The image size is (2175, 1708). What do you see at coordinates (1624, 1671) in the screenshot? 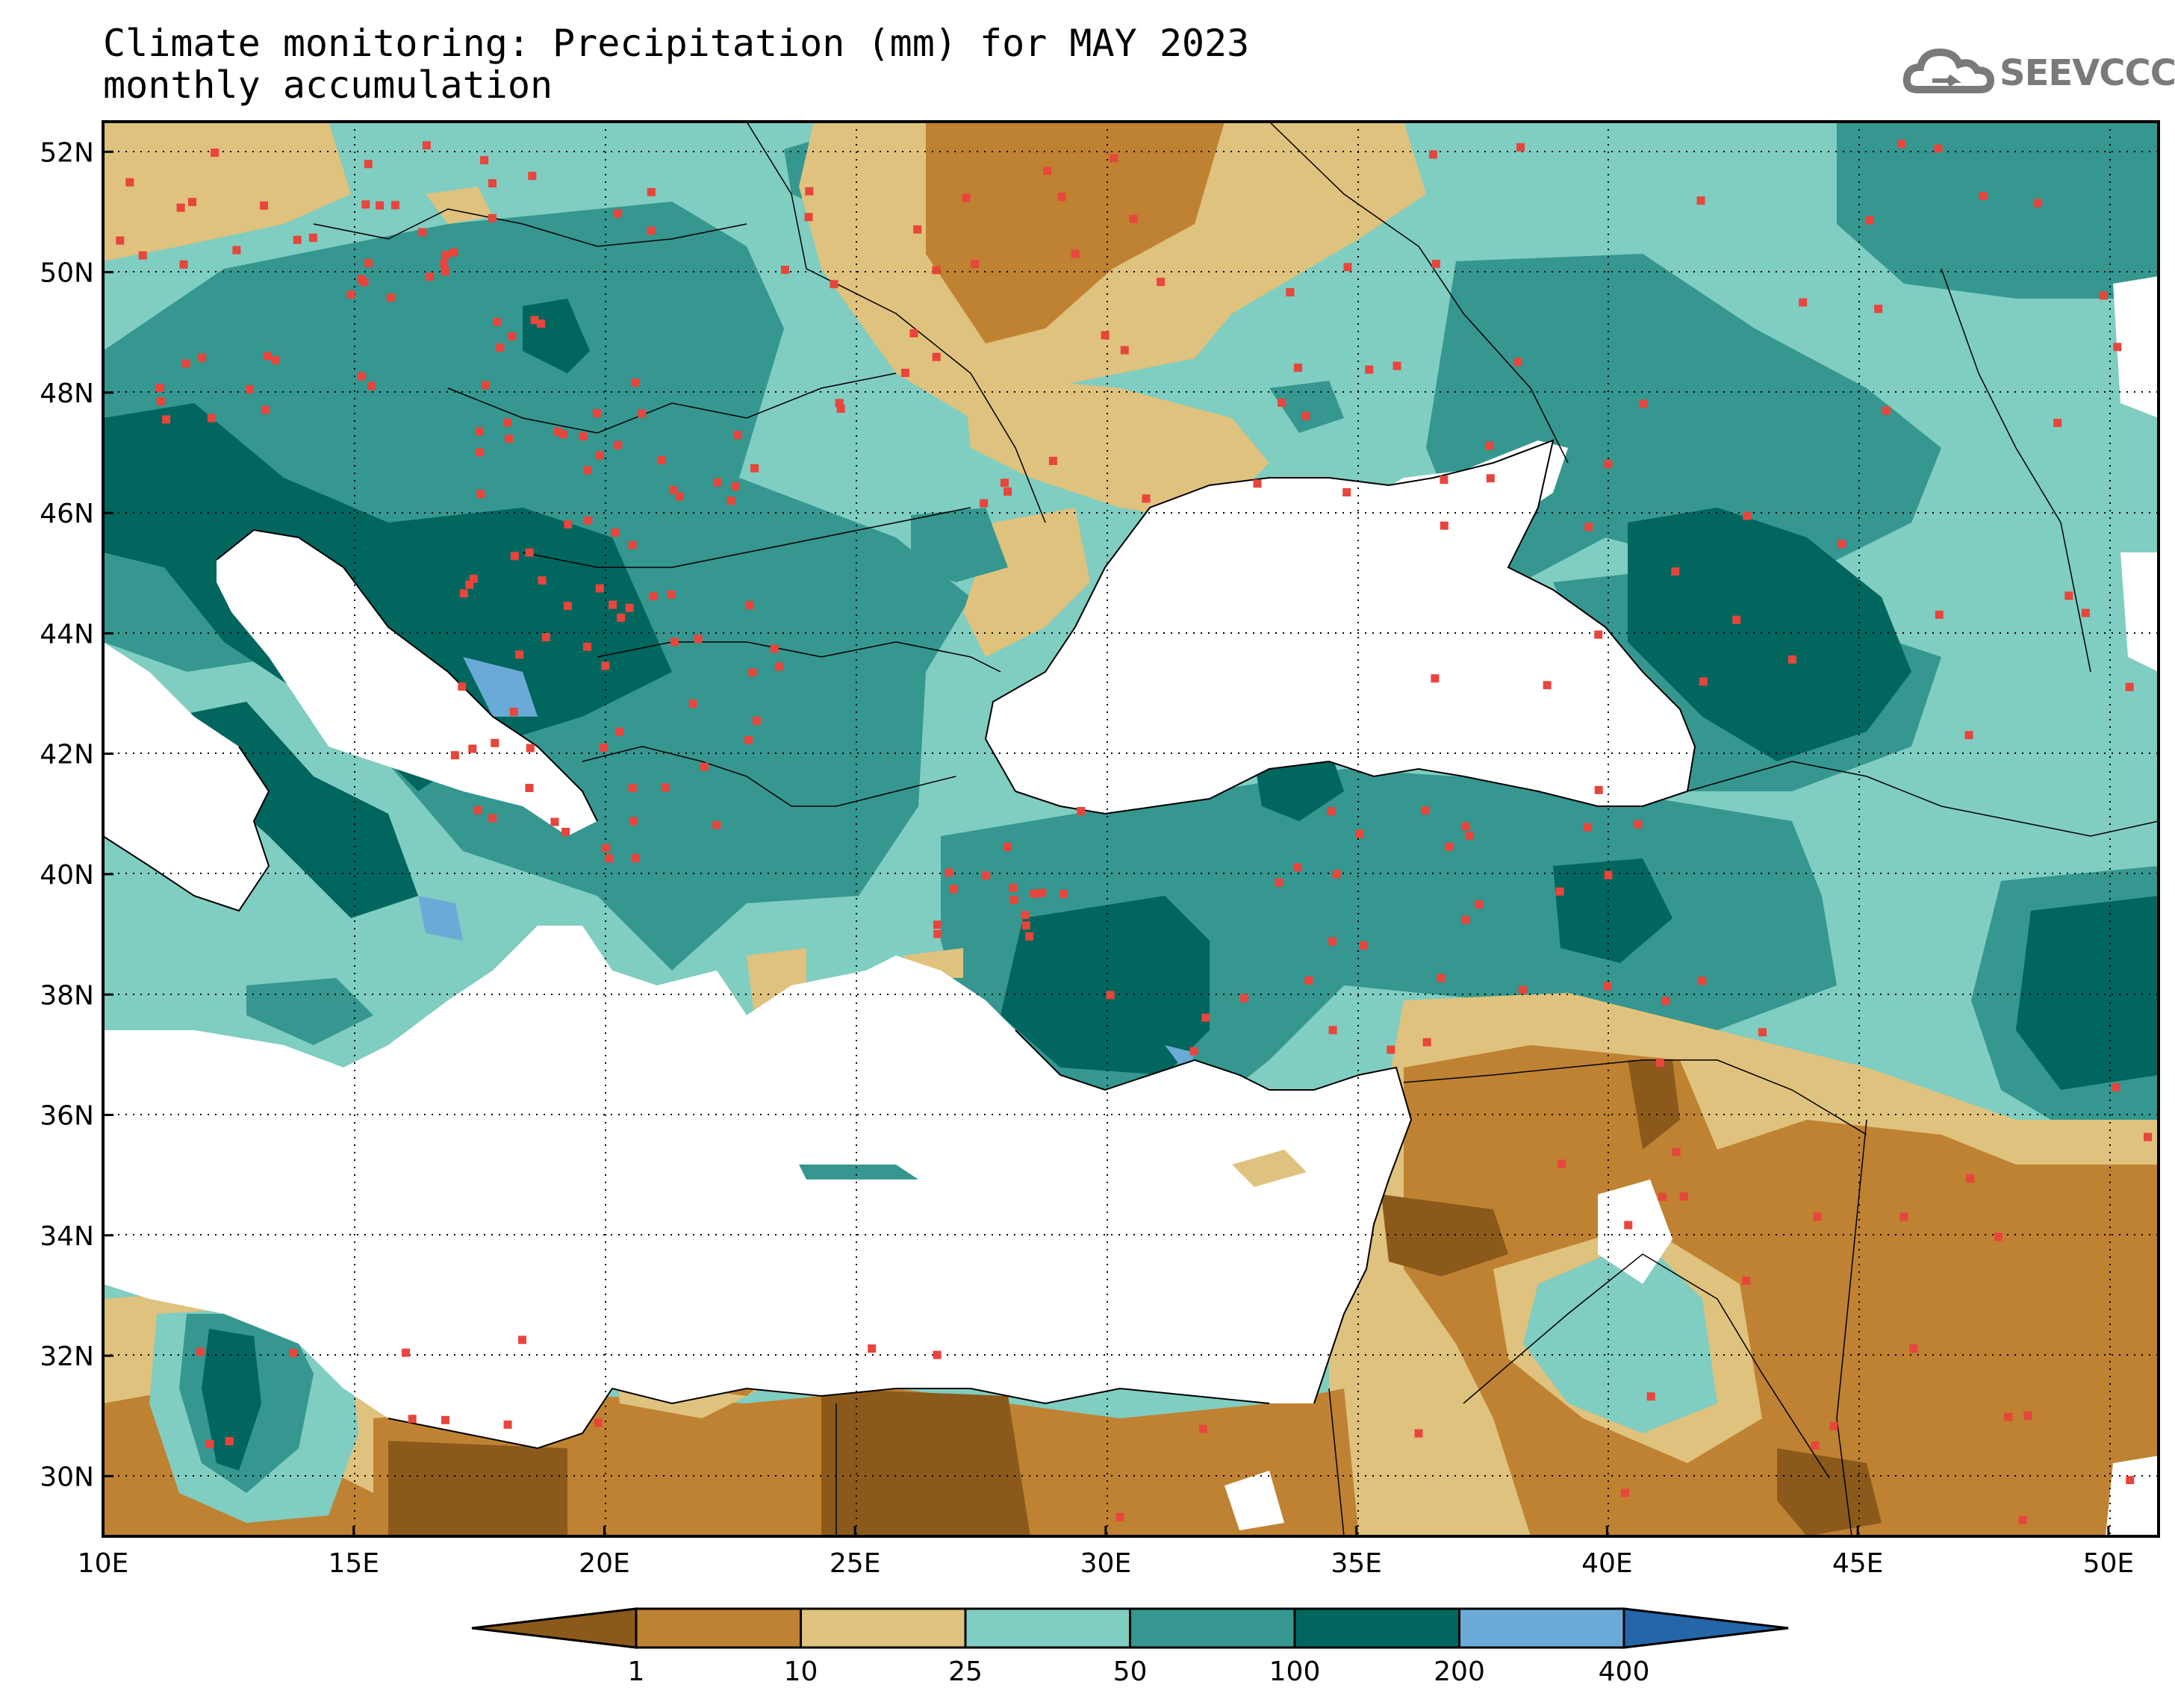
I see `colorbar-label: 400` at bounding box center [1624, 1671].